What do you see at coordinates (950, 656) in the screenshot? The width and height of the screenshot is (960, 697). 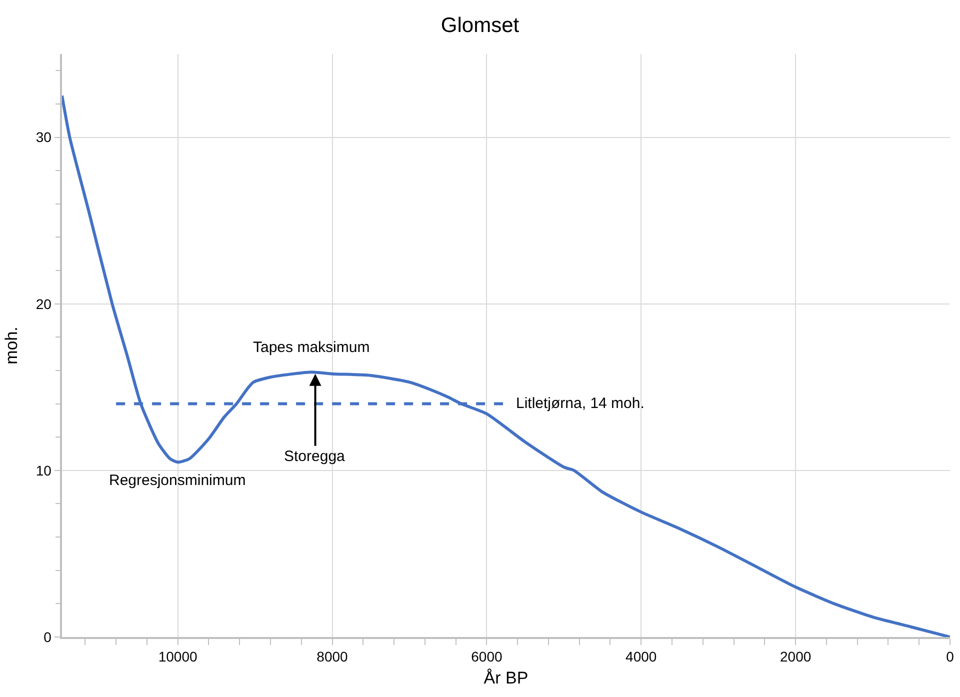 I see `x-tick-label: 0` at bounding box center [950, 656].